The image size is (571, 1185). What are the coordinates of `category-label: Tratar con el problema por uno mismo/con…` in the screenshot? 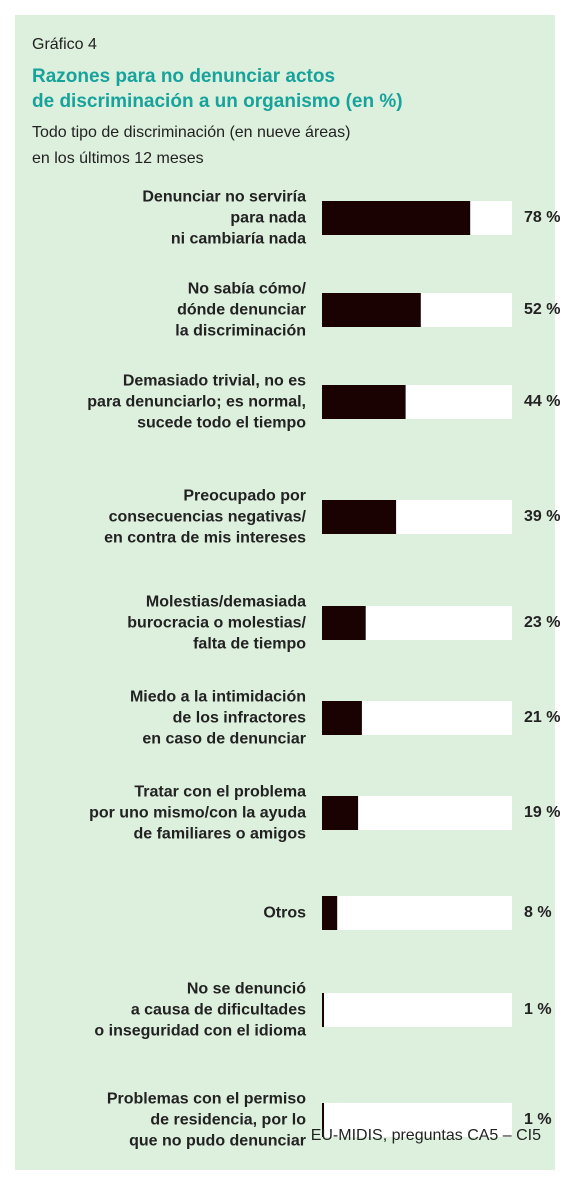 It's located at (197, 813).